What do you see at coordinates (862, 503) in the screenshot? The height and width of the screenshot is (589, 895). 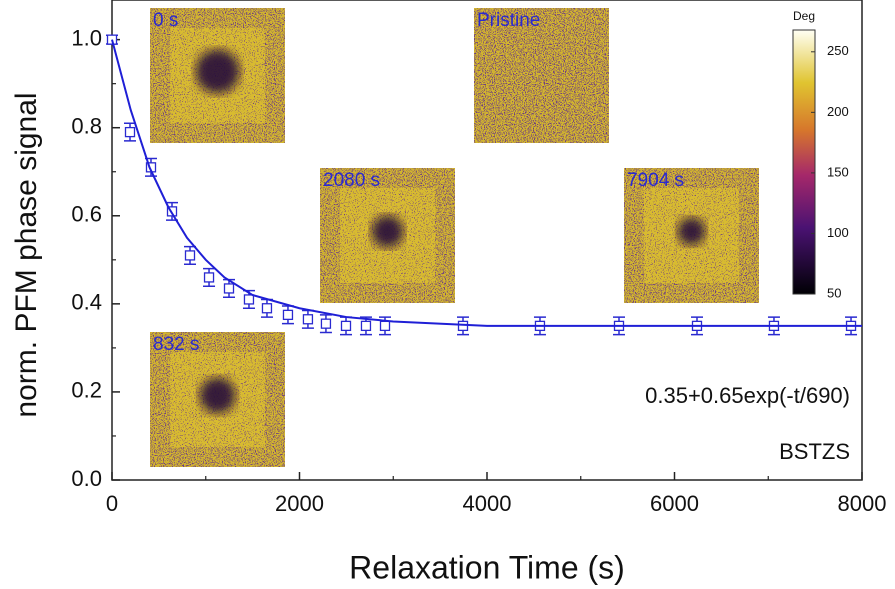 I see `x-tick-label: 8000` at bounding box center [862, 503].